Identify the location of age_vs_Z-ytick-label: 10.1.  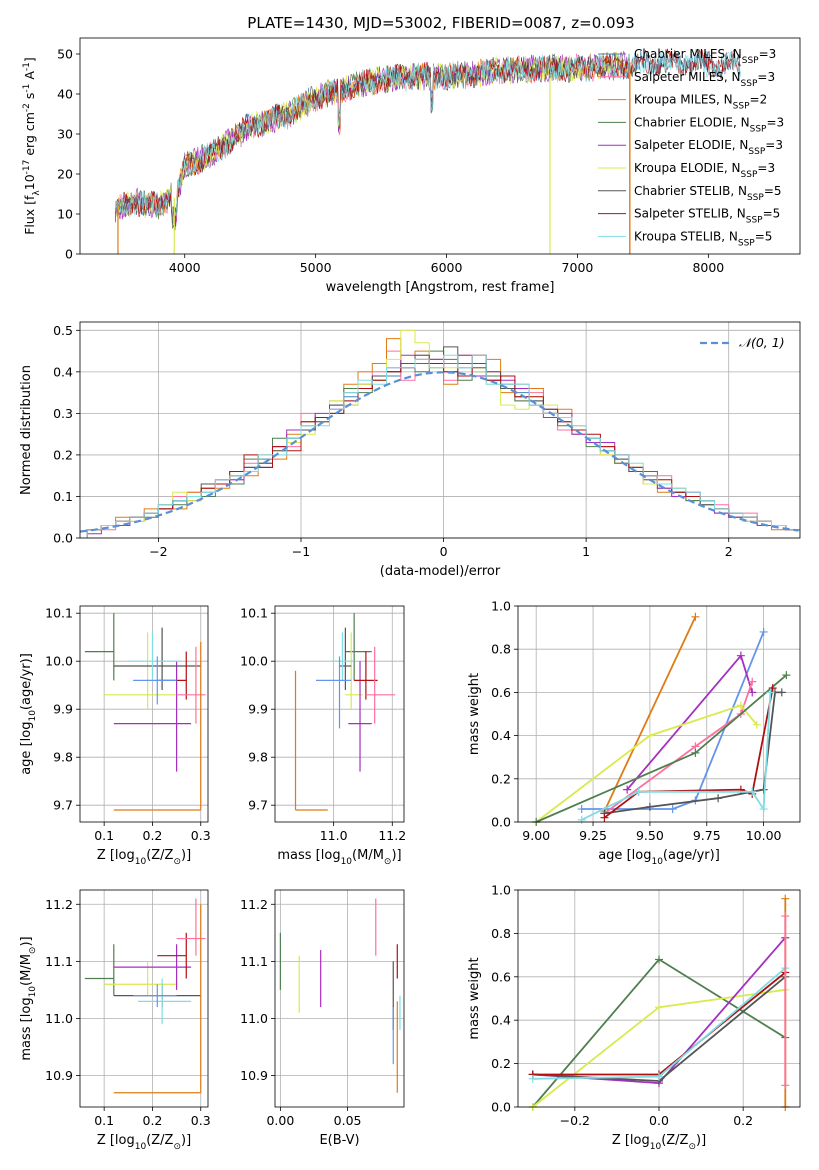
(59, 613).